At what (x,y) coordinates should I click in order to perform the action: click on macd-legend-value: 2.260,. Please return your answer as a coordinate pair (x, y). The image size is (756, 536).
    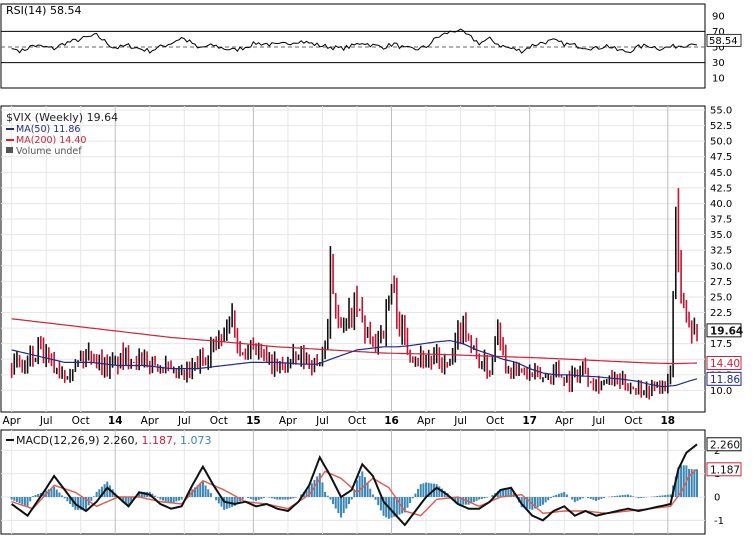
    Looking at the image, I should click on (122, 440).